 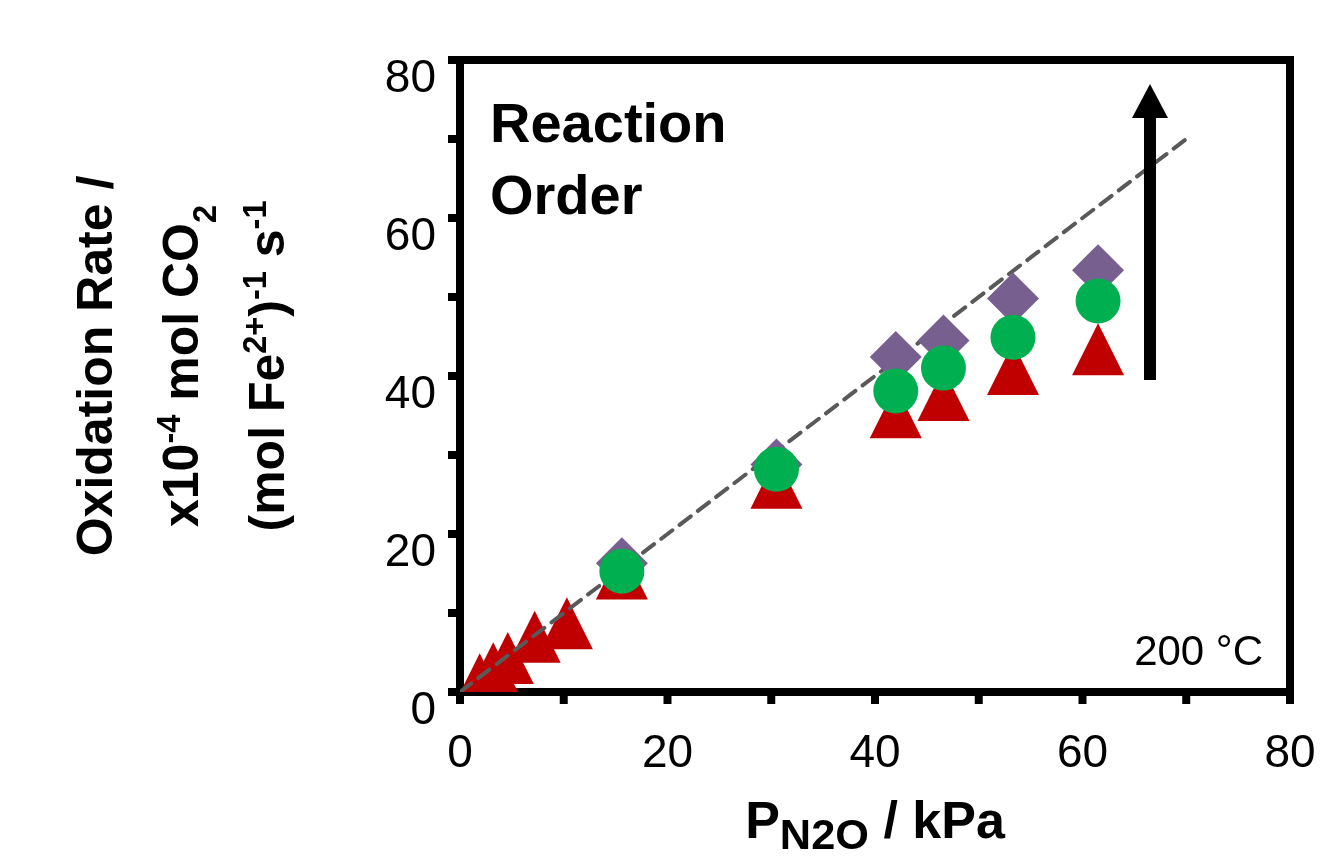 I want to click on x-tick-label: 60, so click(x=1082, y=750).